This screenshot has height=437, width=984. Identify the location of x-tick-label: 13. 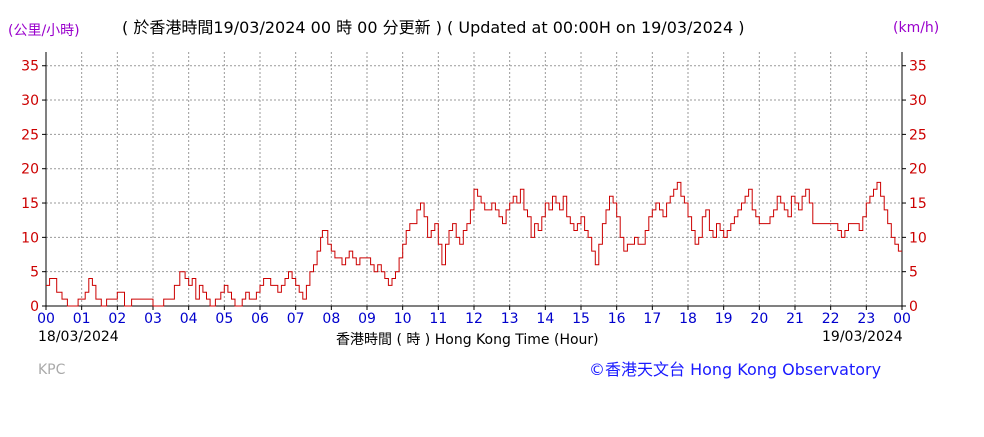
(510, 319).